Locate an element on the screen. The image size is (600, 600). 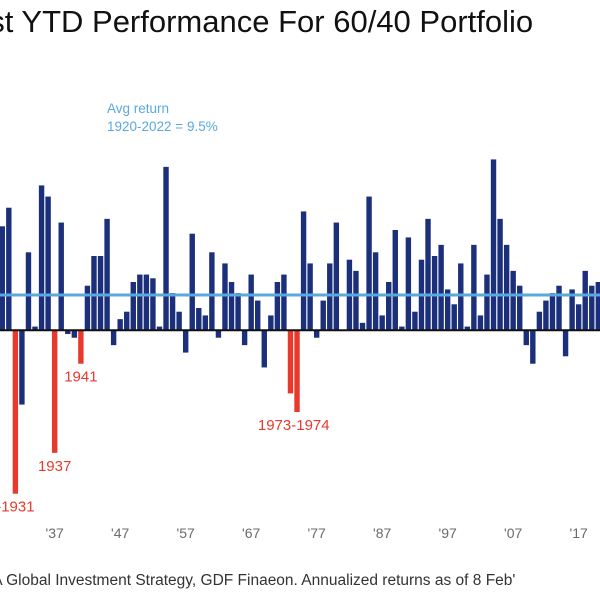
bar-1988 is located at coordinates (389, 306).